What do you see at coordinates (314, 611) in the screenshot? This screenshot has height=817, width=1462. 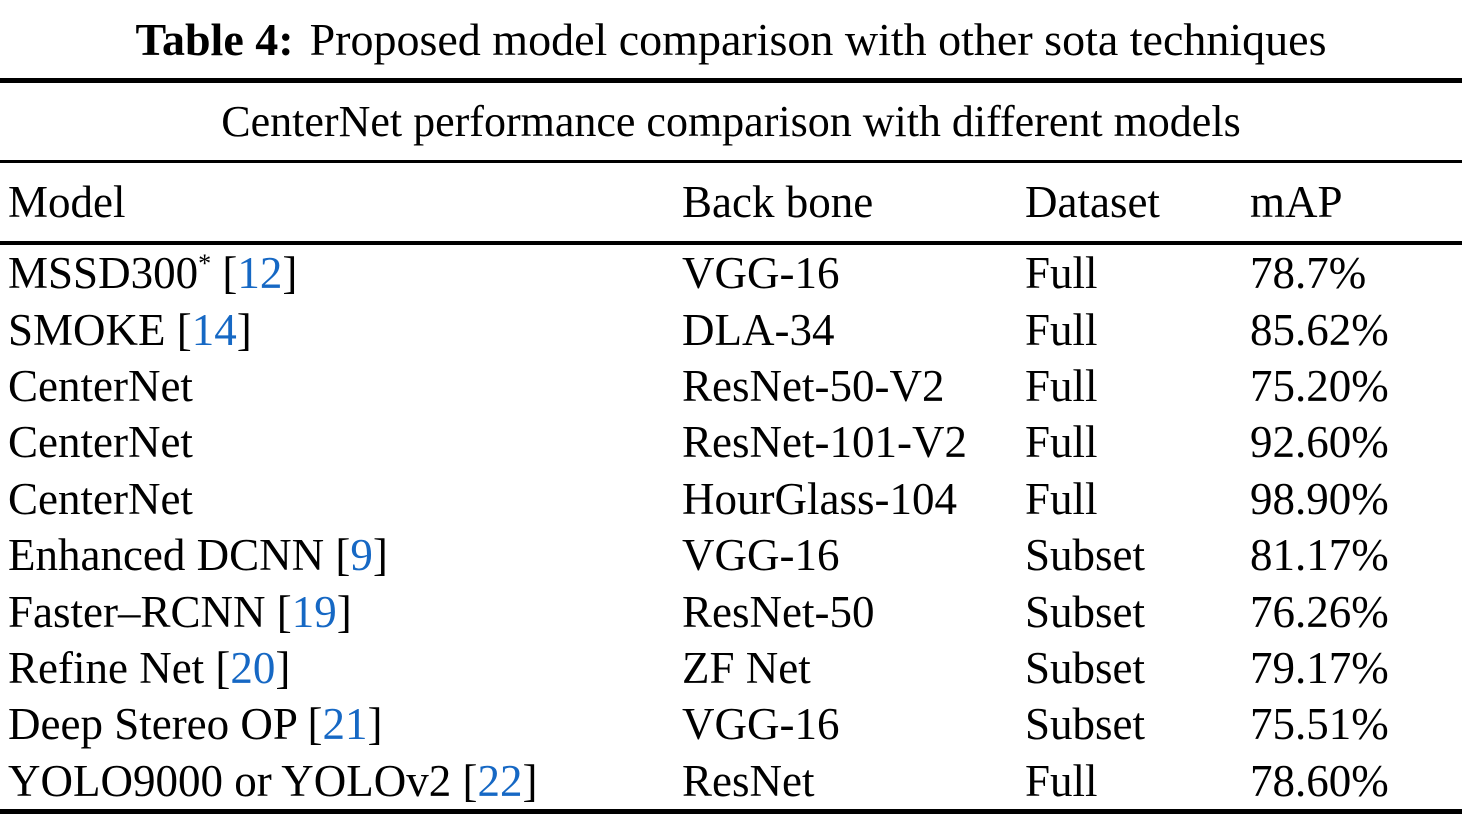 I see `citation-link: 19` at bounding box center [314, 611].